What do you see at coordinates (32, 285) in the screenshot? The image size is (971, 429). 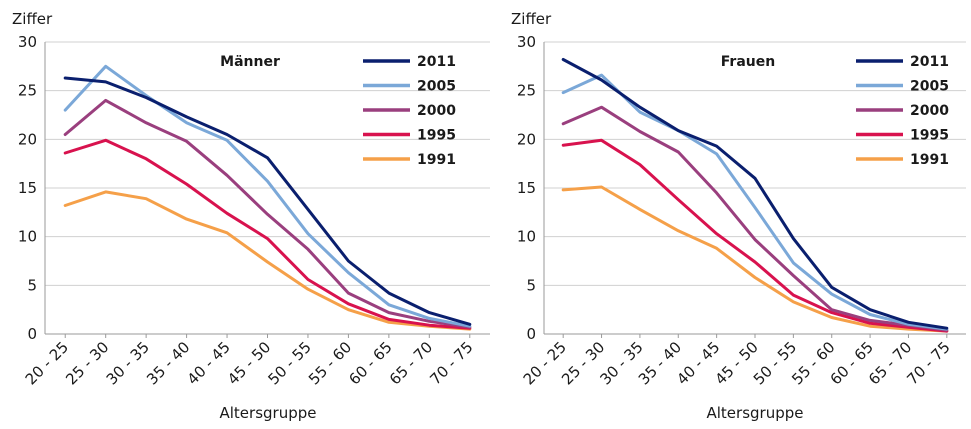 I see `maenner-y-tick-label: 5` at bounding box center [32, 285].